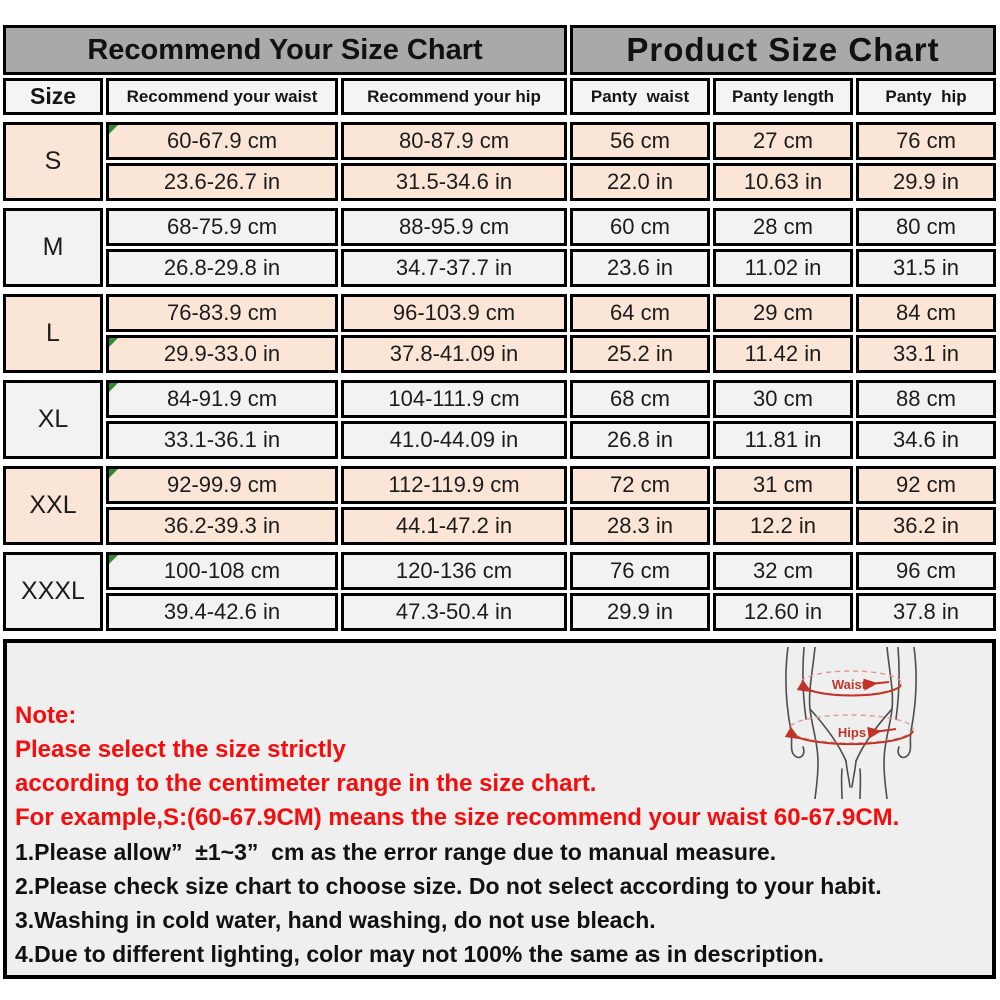 This screenshot has height=1000, width=1000. I want to click on cell-value: 34.7-37.7 in, so click(454, 267).